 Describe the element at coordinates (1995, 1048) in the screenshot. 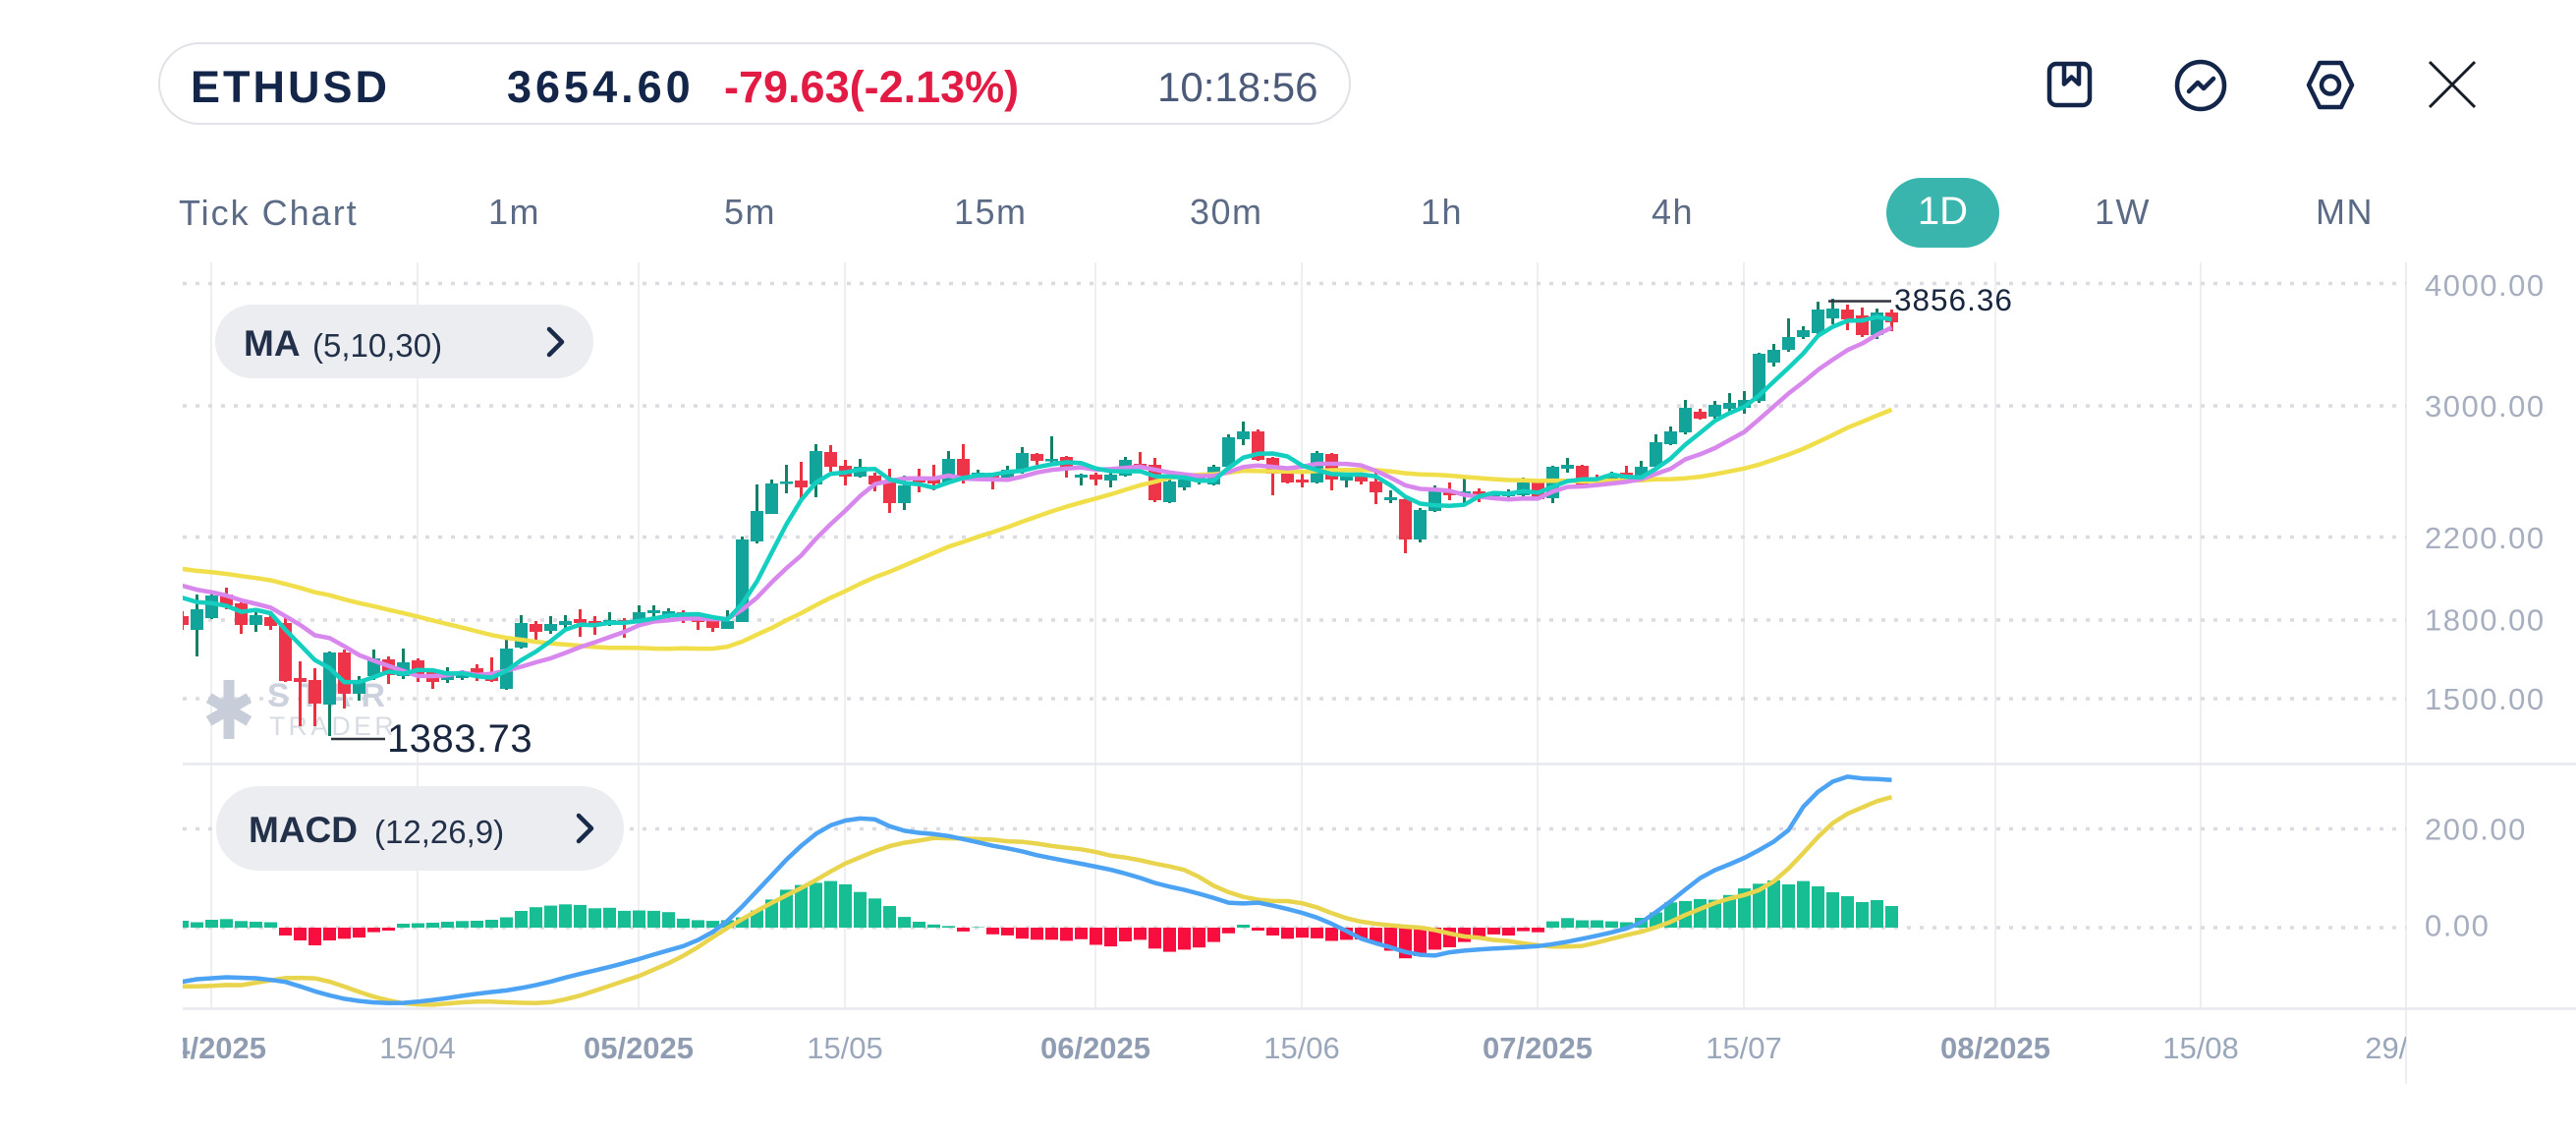

I see `svg-text: 08/2025` at that location.